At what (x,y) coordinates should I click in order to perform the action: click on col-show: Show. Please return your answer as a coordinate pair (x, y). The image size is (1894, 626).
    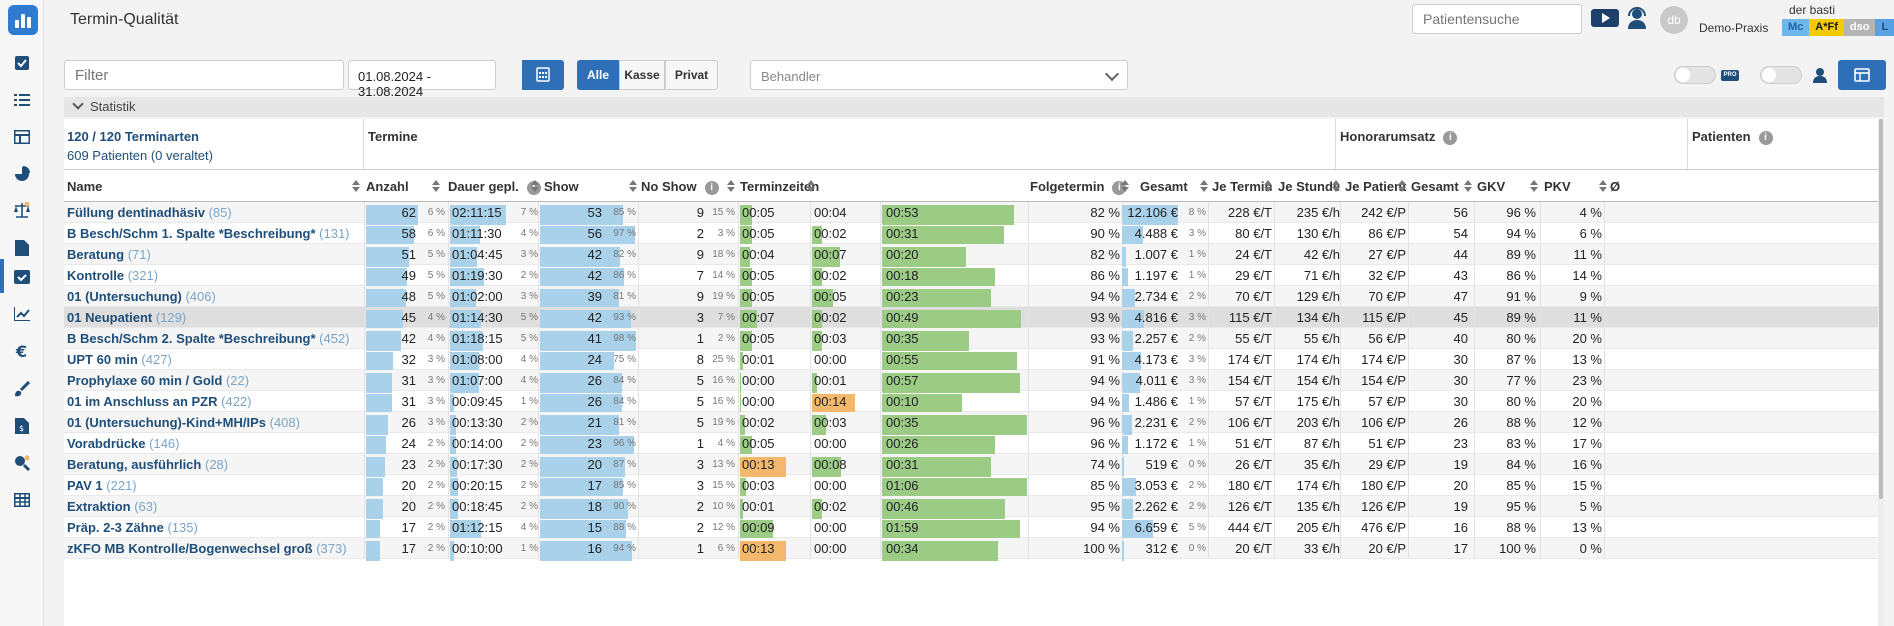
    Looking at the image, I should click on (561, 186).